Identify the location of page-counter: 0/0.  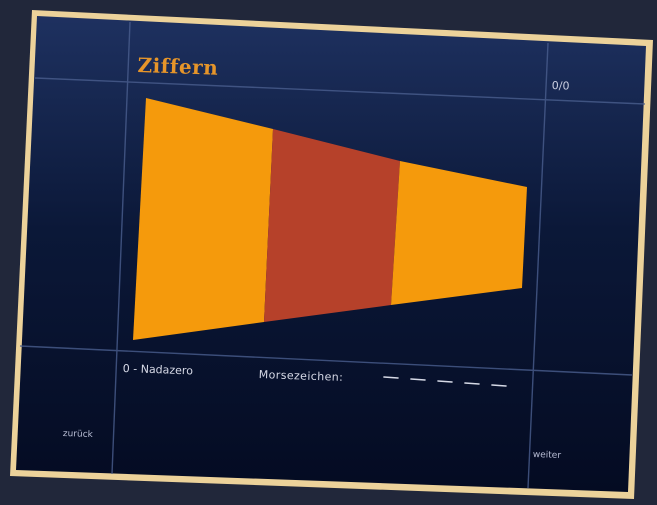
(560, 86).